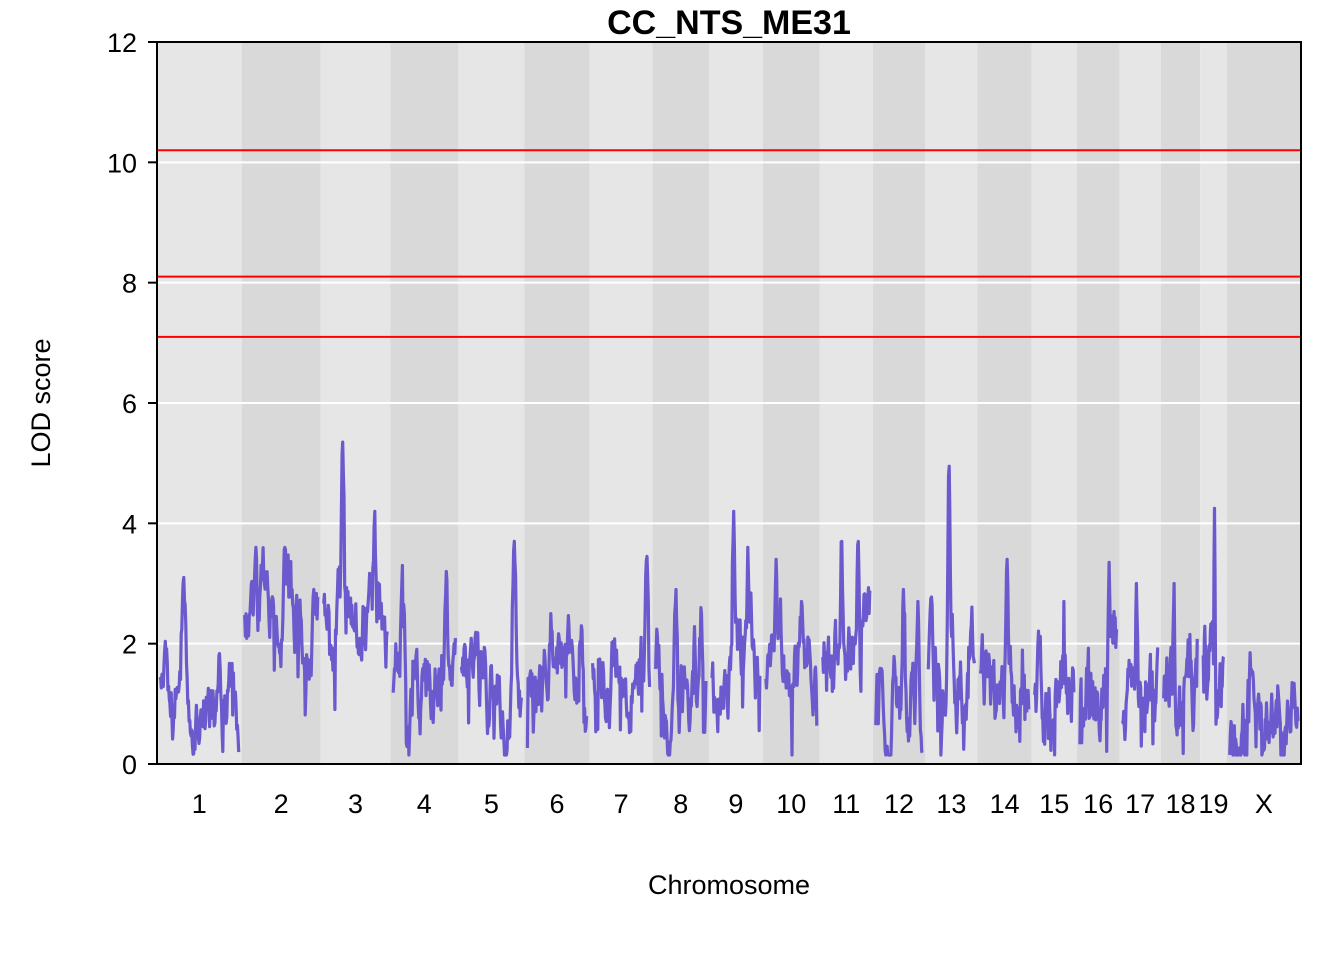  I want to click on x-tick-label-chr-5: 5, so click(491, 804).